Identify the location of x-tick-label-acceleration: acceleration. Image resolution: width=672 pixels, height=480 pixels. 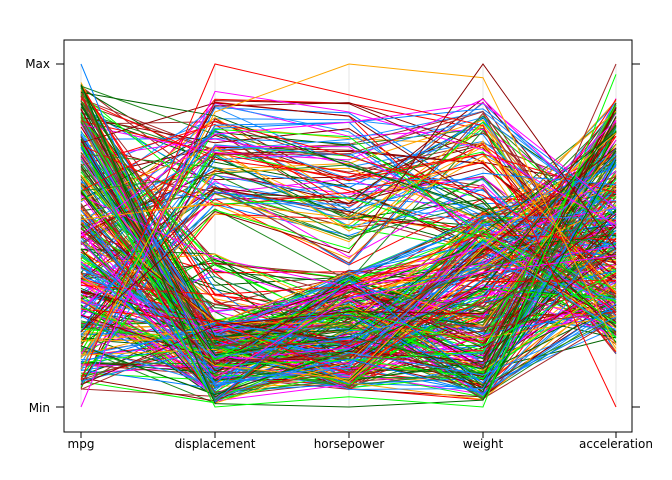
(616, 444).